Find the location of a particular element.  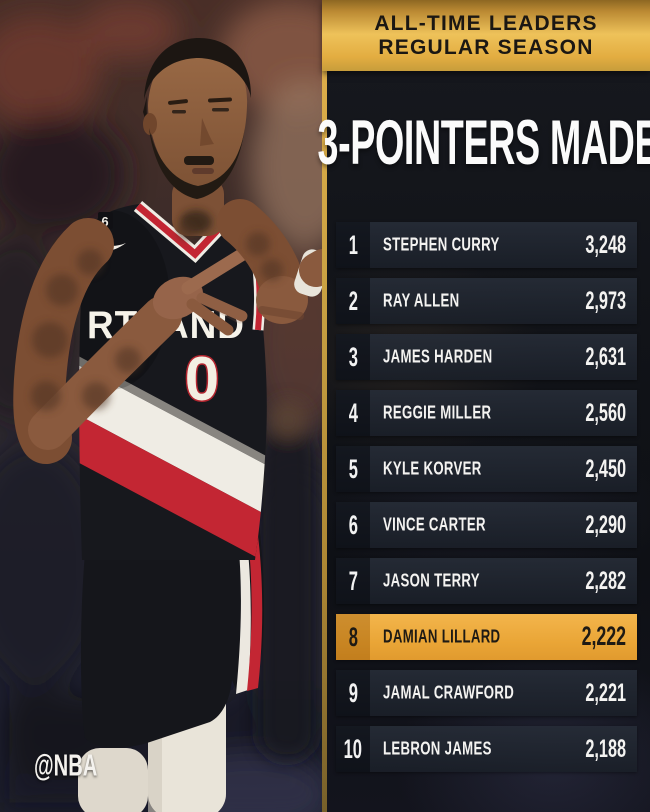

player-name-cell: JAMAL CRAWFORD is located at coordinates (458, 693).